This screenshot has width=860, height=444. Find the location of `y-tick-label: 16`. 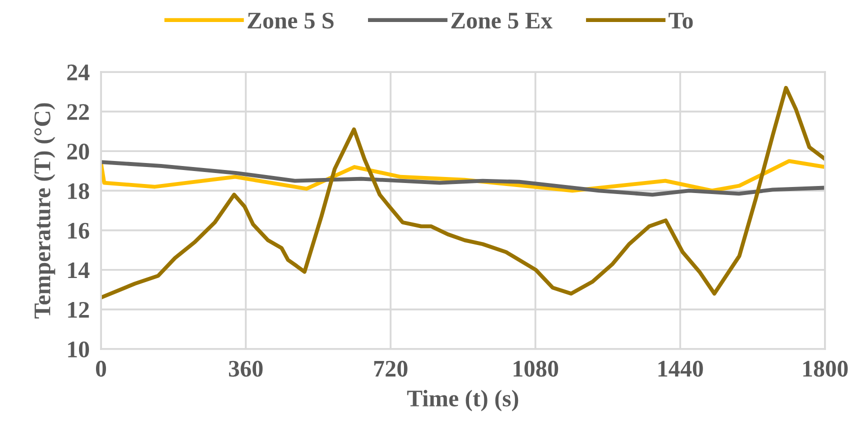

y-tick-label: 16 is located at coordinates (79, 230).